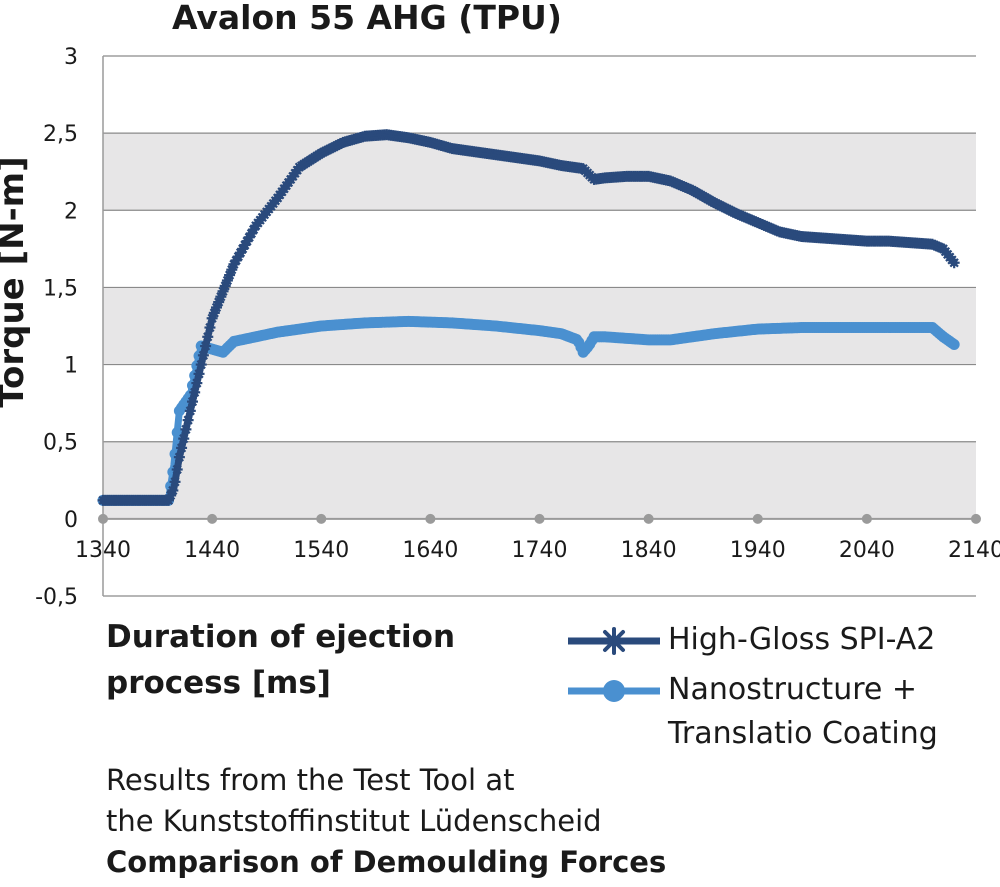 The height and width of the screenshot is (887, 1000). What do you see at coordinates (430, 550) in the screenshot?
I see `x-tick-label: 1640` at bounding box center [430, 550].